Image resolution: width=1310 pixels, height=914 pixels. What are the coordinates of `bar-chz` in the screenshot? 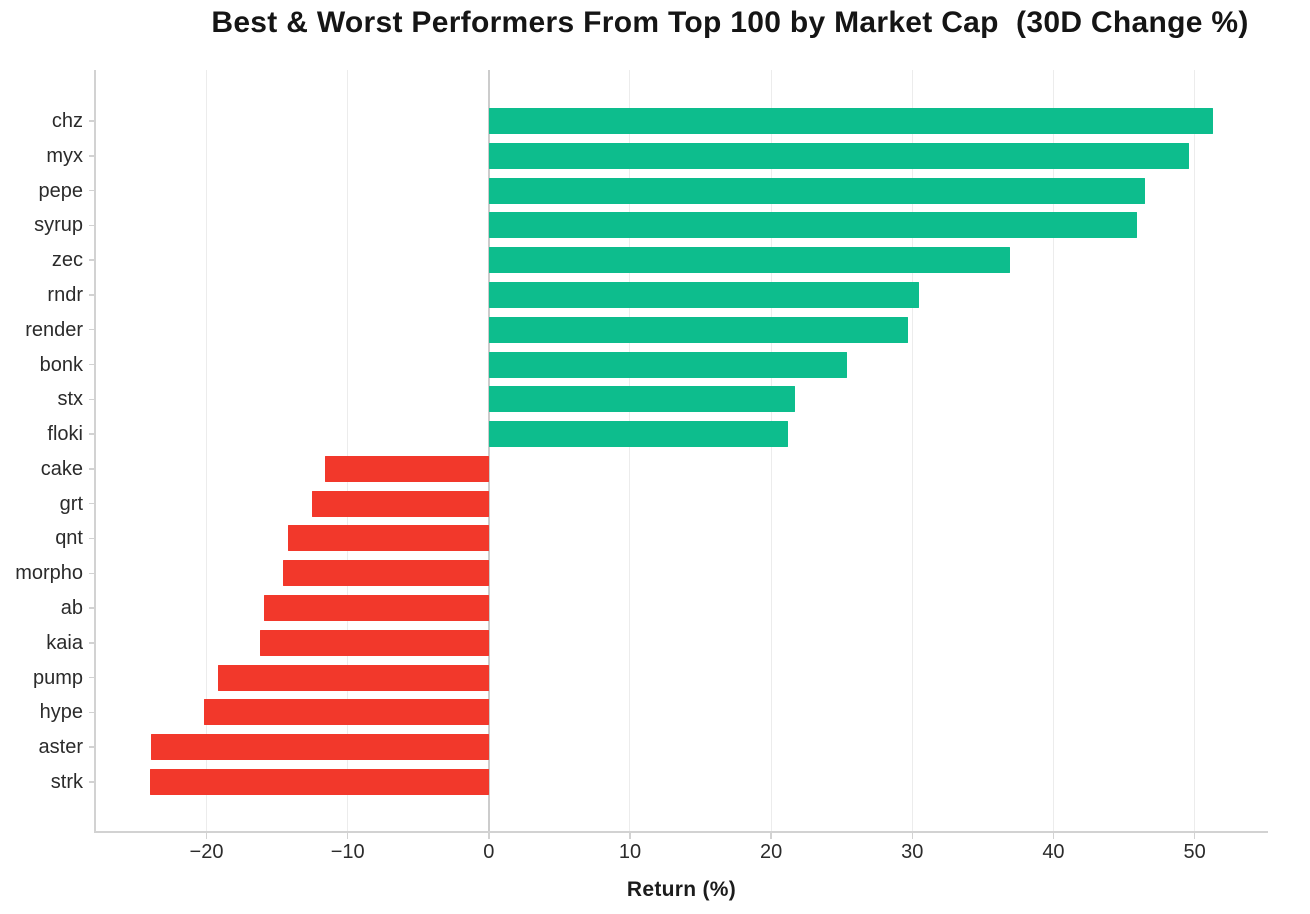 It's located at (850, 121).